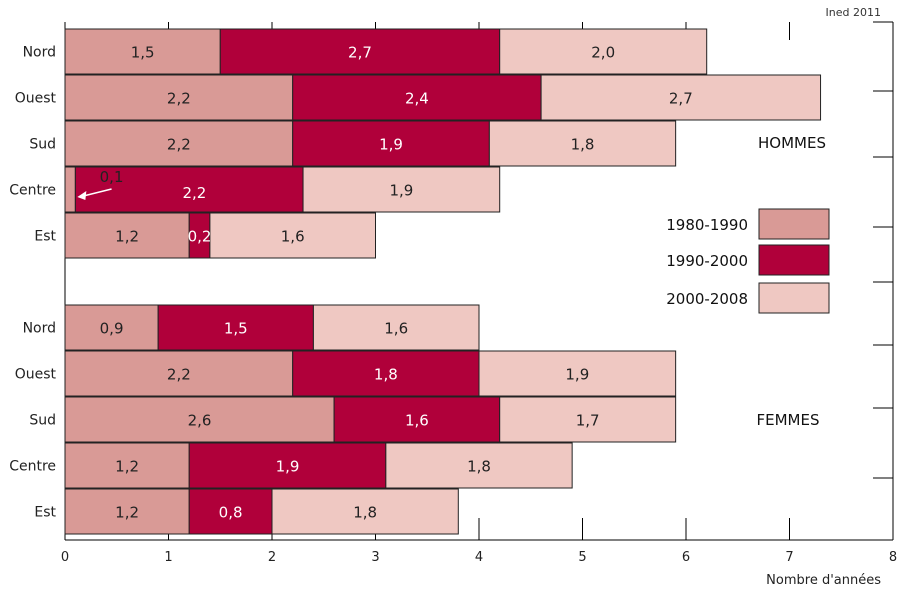 This screenshot has height=593, width=900. I want to click on legend-label: 1990-2000, so click(707, 261).